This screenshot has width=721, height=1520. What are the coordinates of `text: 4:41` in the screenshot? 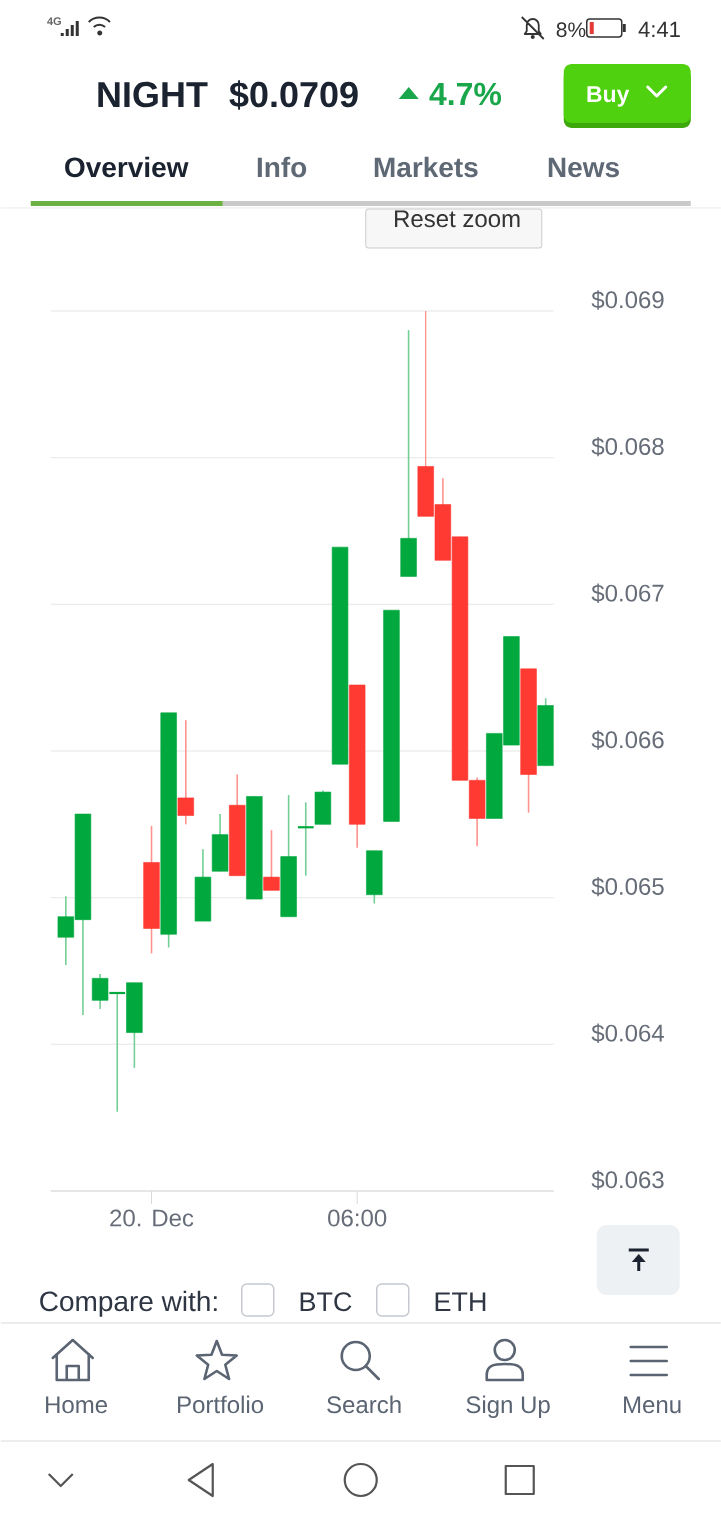 It's located at (659, 29).